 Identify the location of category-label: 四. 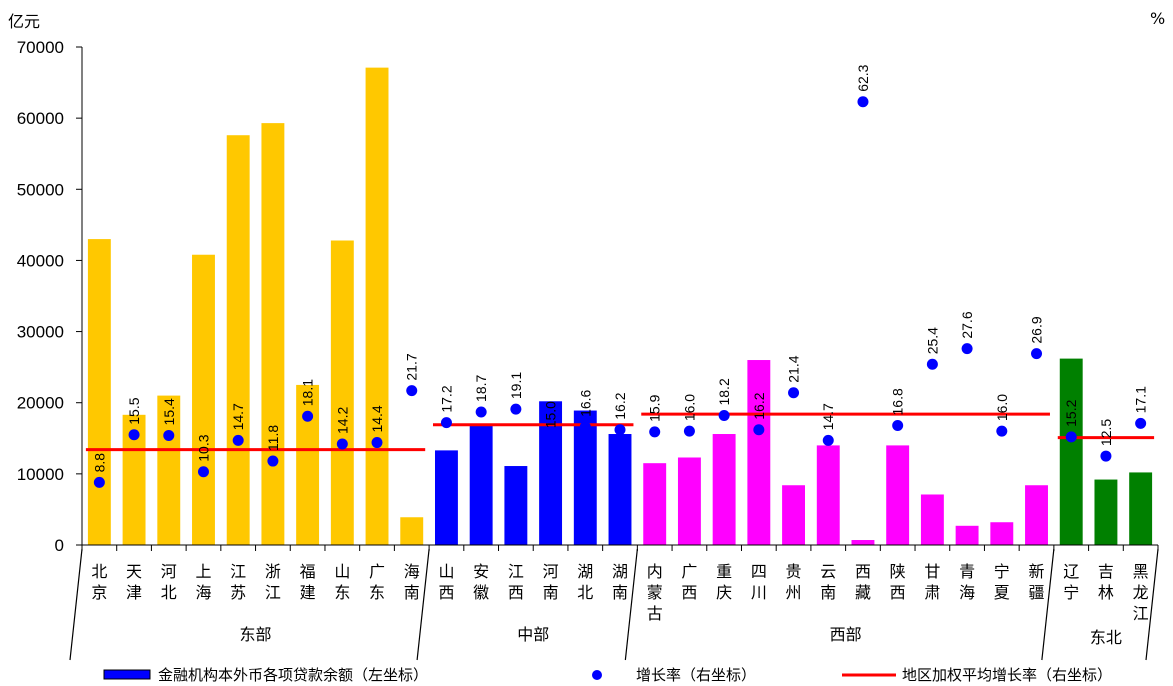
(759, 571).